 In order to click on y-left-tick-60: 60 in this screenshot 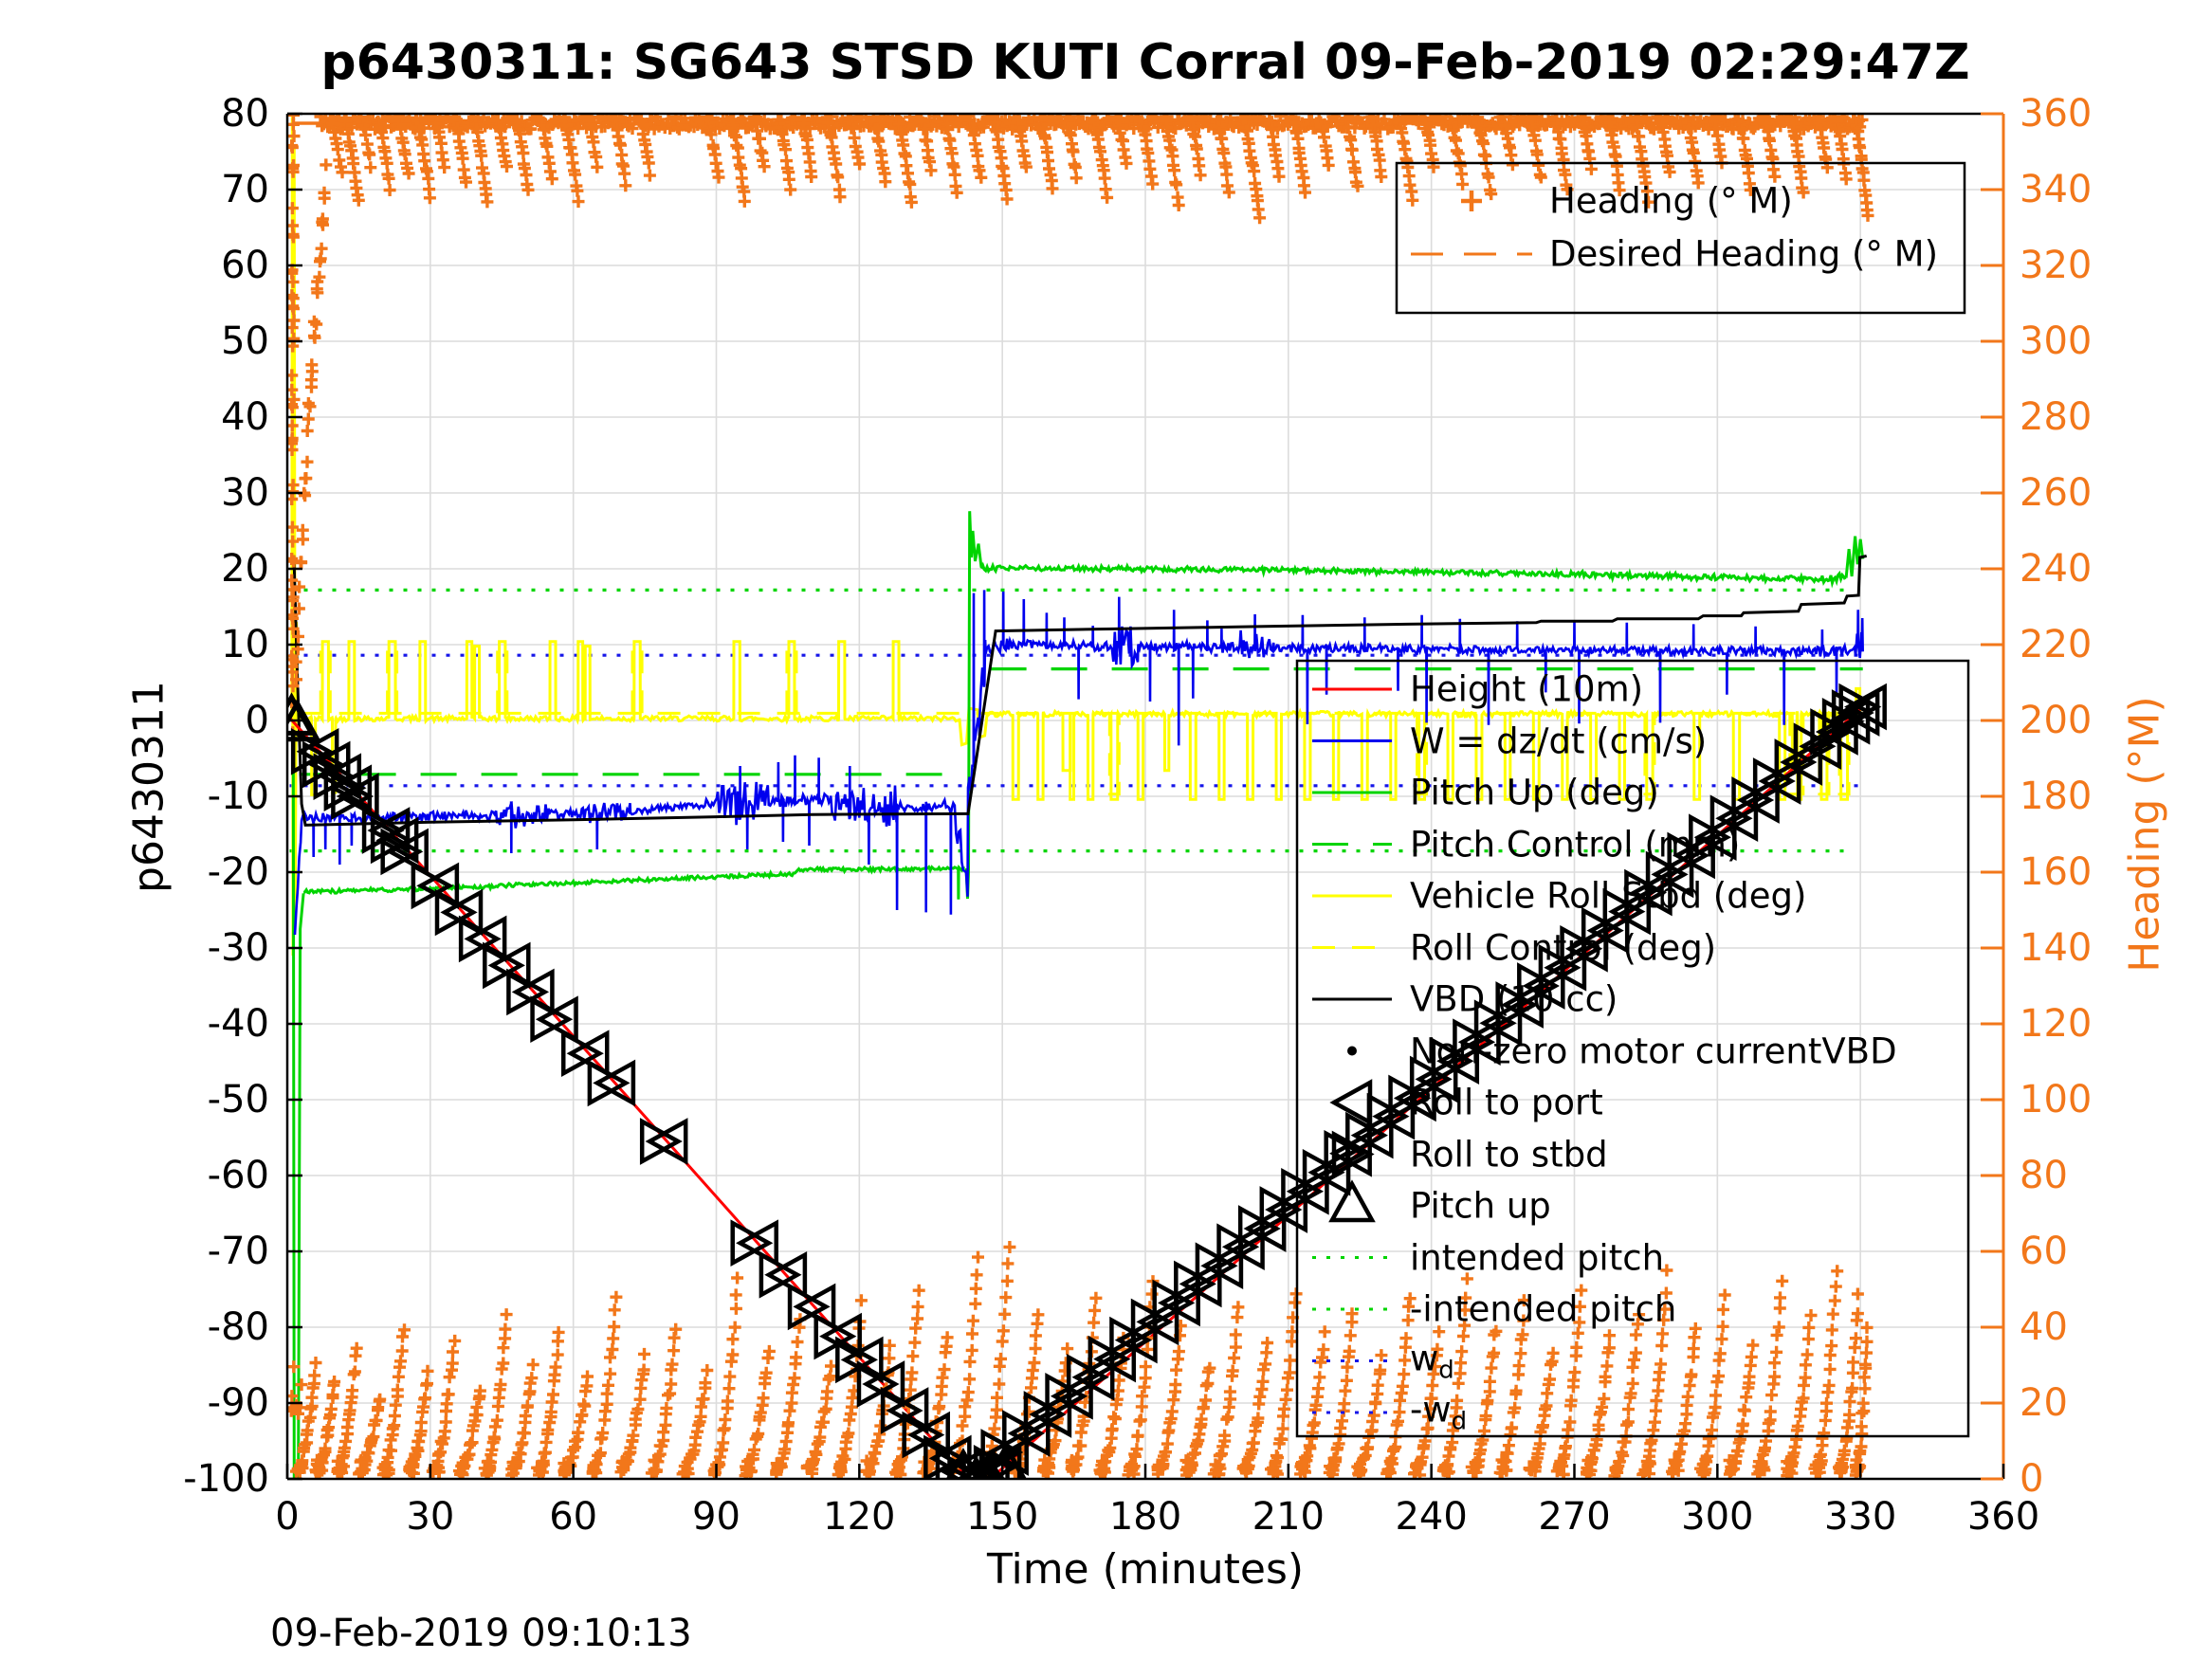, I will do `click(245, 265)`.